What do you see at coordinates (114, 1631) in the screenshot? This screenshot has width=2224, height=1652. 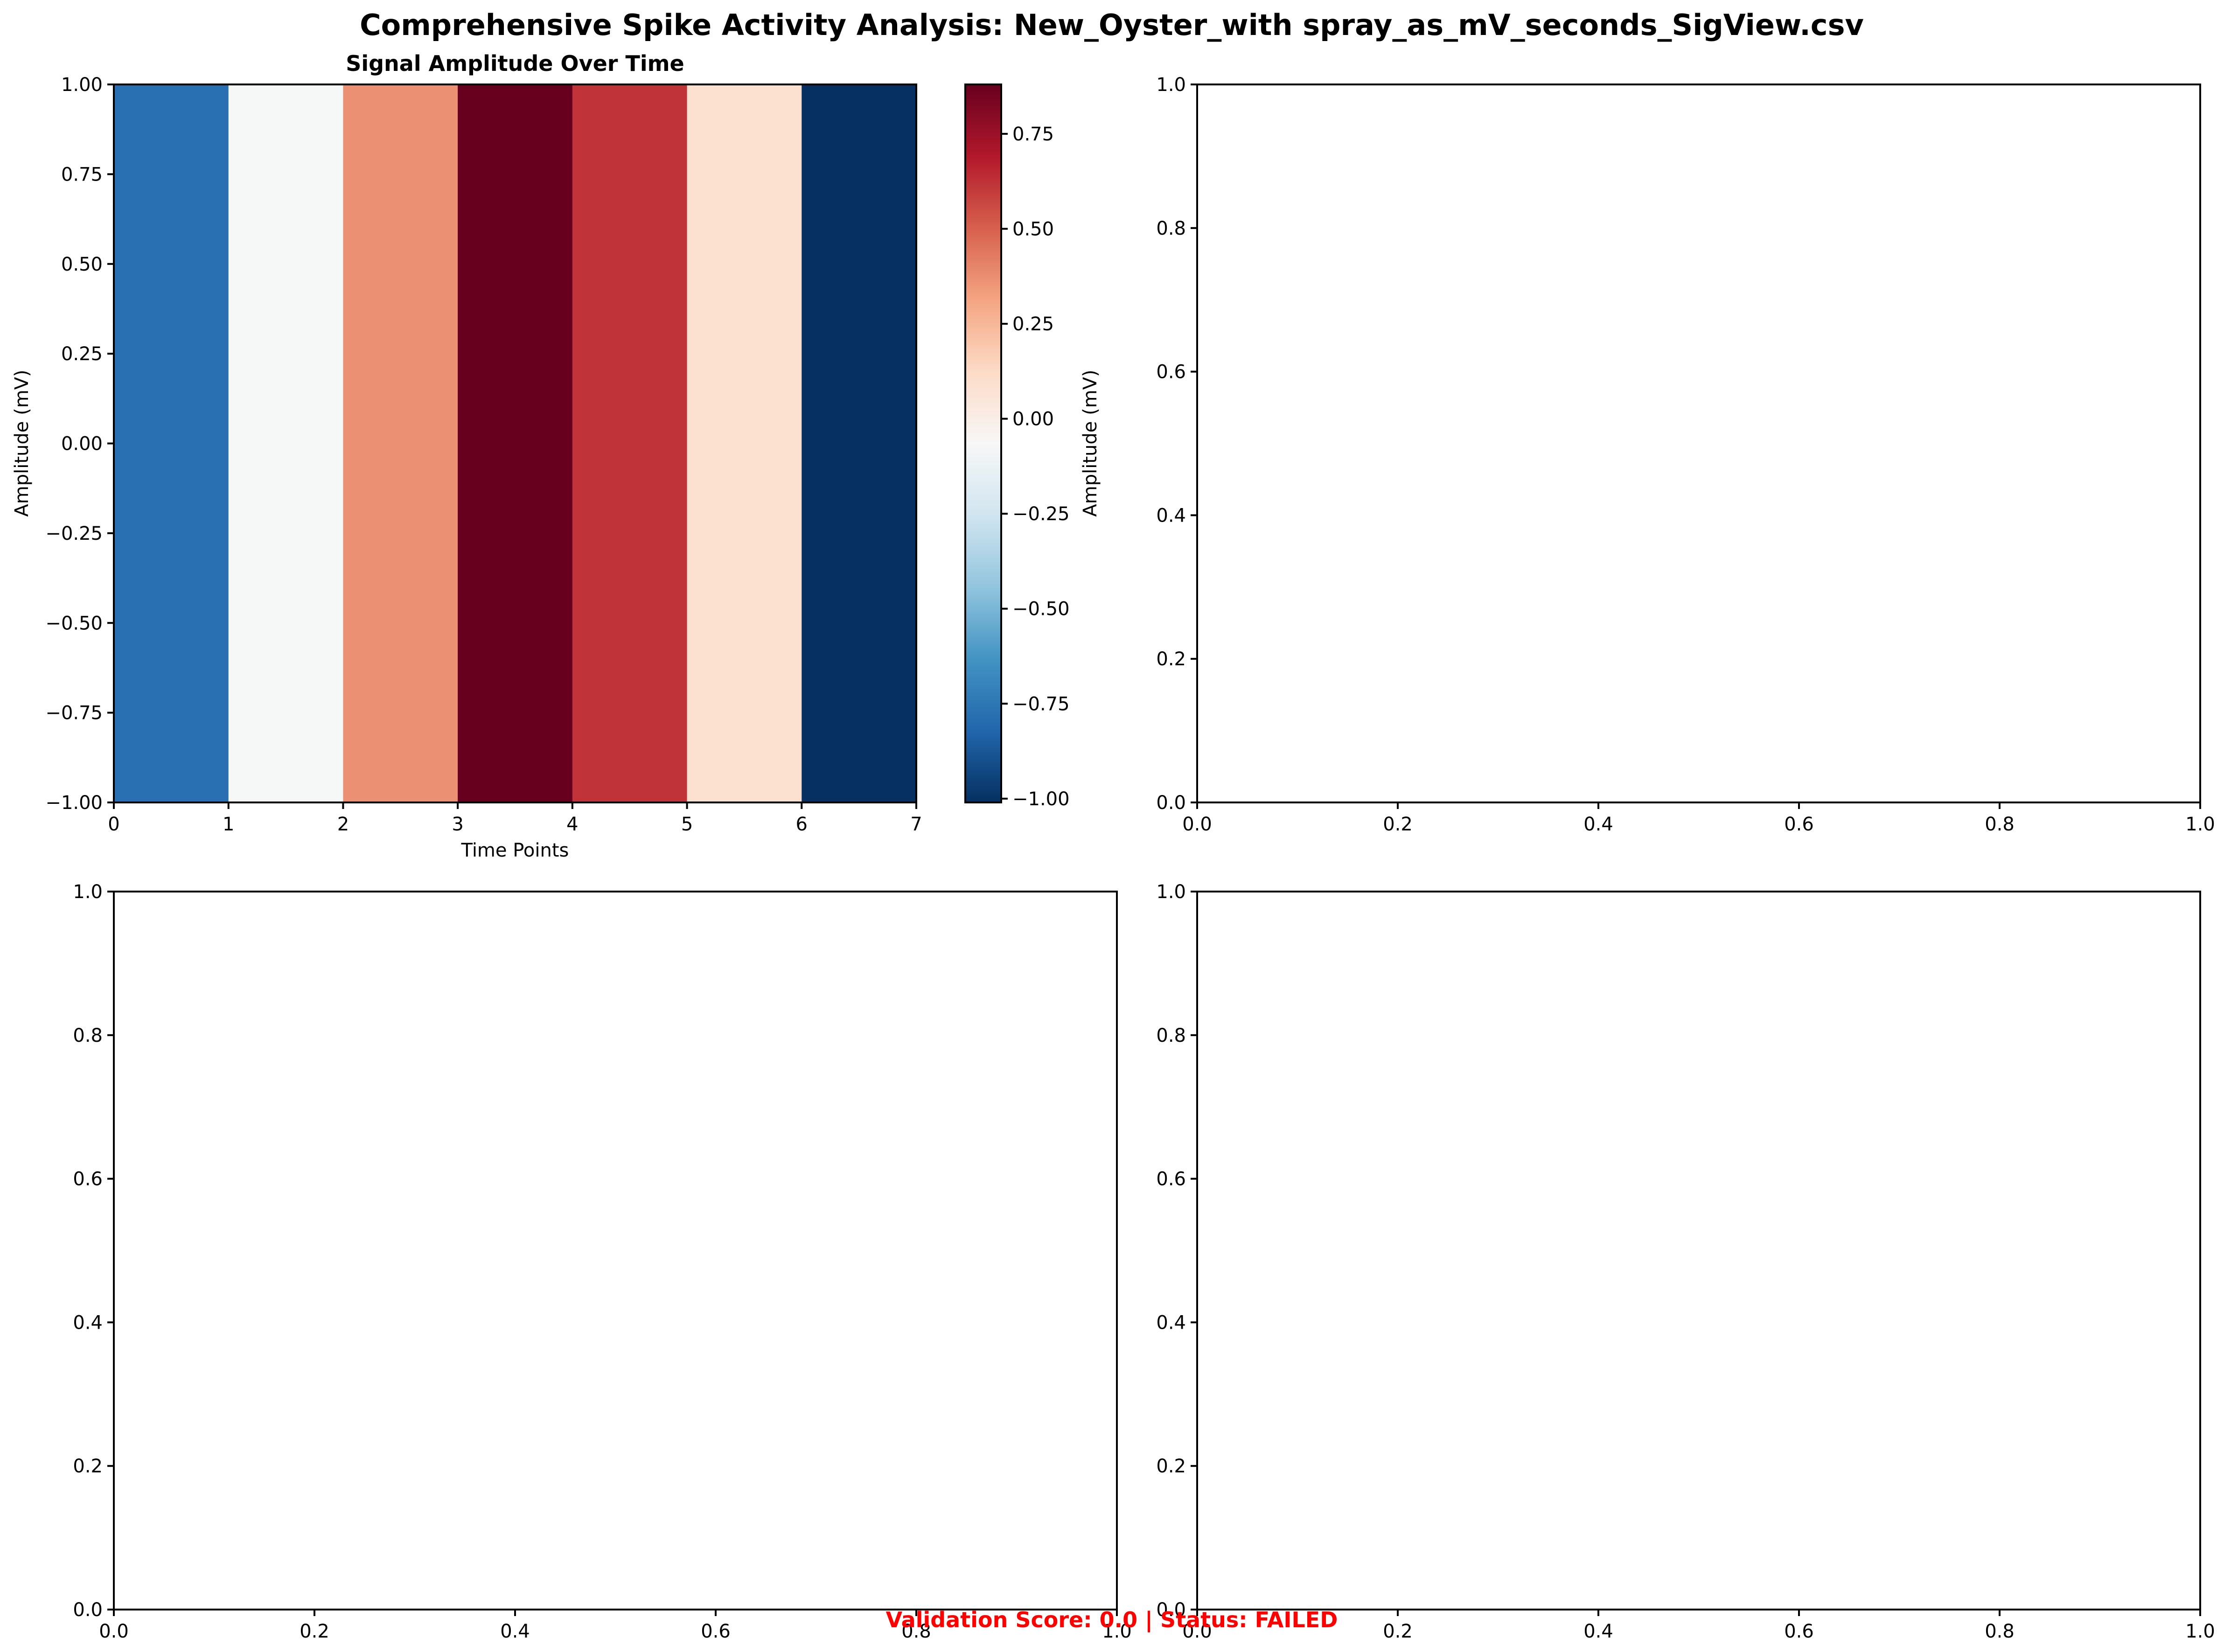 I see `bottom-left-x-tick-label: 0.0` at bounding box center [114, 1631].